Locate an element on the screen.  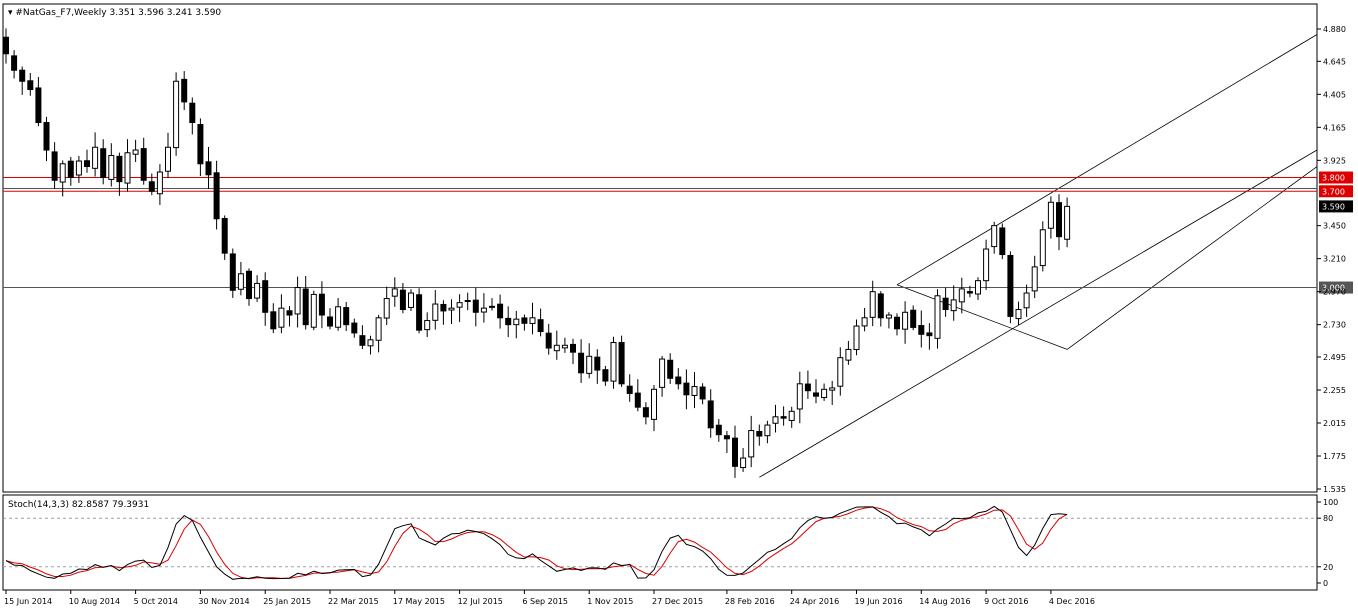
last-price-text: 3.590 is located at coordinates (1333, 206).